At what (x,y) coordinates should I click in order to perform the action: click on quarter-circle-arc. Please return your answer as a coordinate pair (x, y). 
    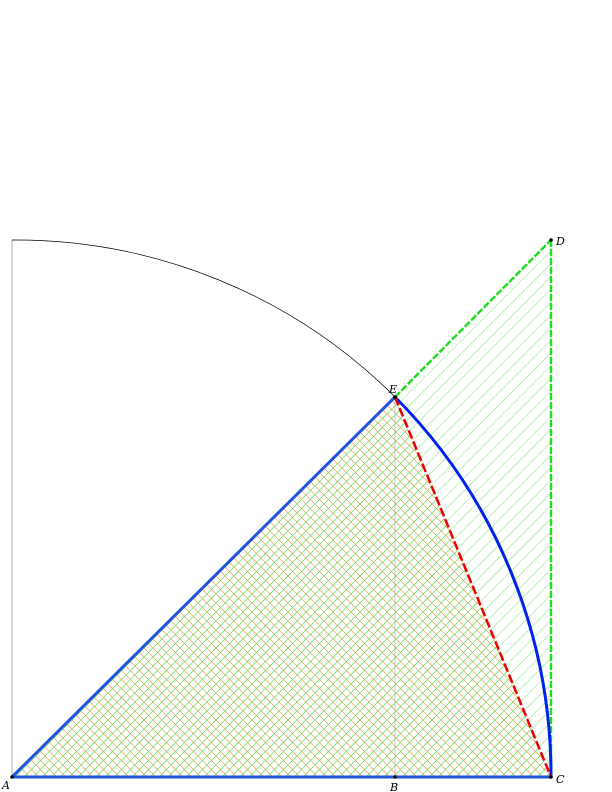
    Looking at the image, I should click on (203, 318).